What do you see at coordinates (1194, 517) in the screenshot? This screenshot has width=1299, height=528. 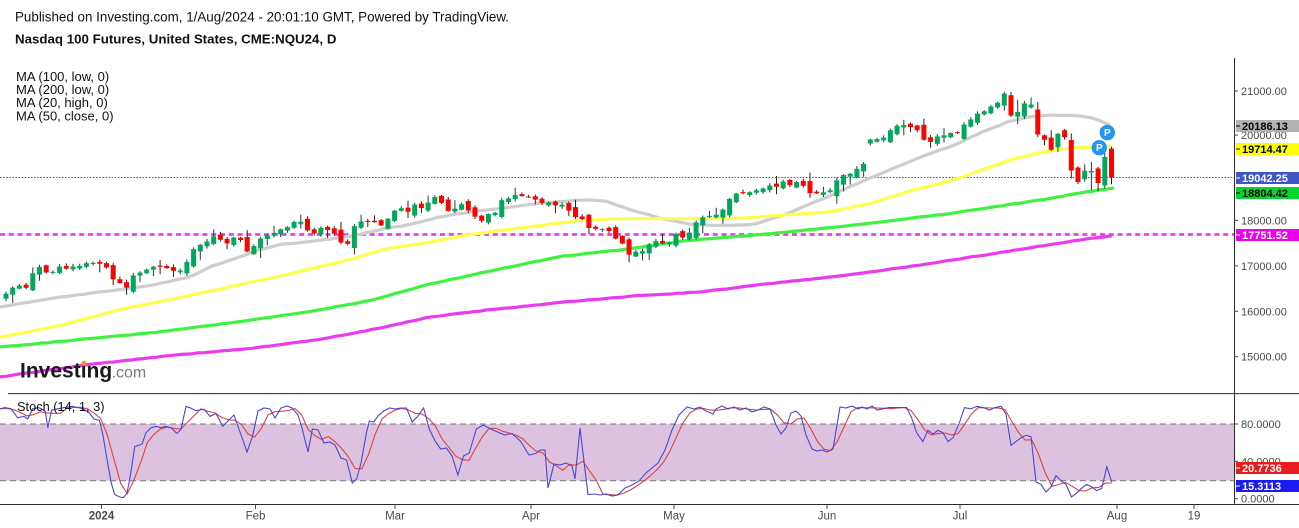 I see `svg-text: 19` at bounding box center [1194, 517].